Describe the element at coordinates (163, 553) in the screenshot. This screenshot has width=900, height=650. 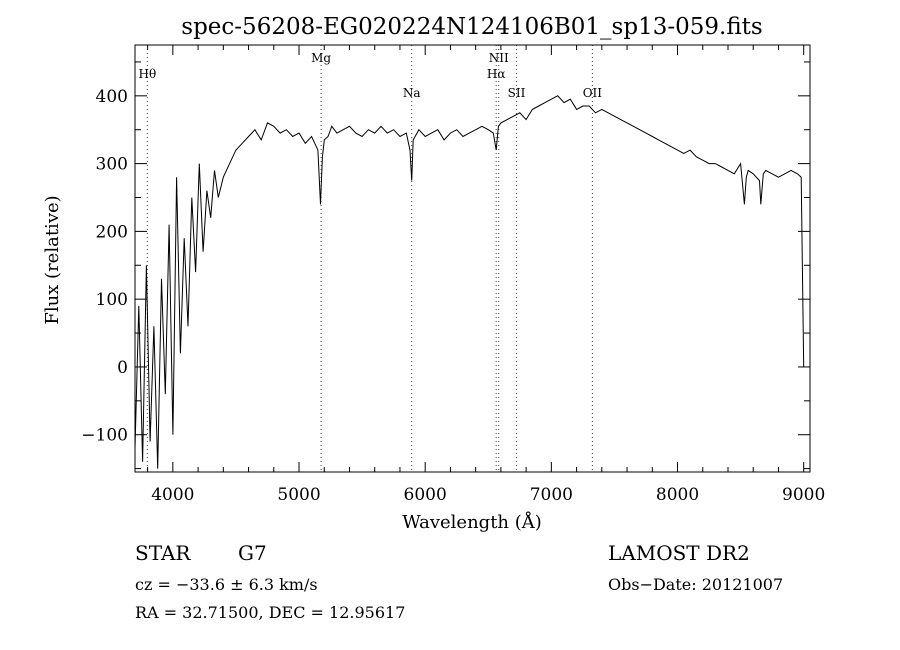
I see `object-class: STAR` at that location.